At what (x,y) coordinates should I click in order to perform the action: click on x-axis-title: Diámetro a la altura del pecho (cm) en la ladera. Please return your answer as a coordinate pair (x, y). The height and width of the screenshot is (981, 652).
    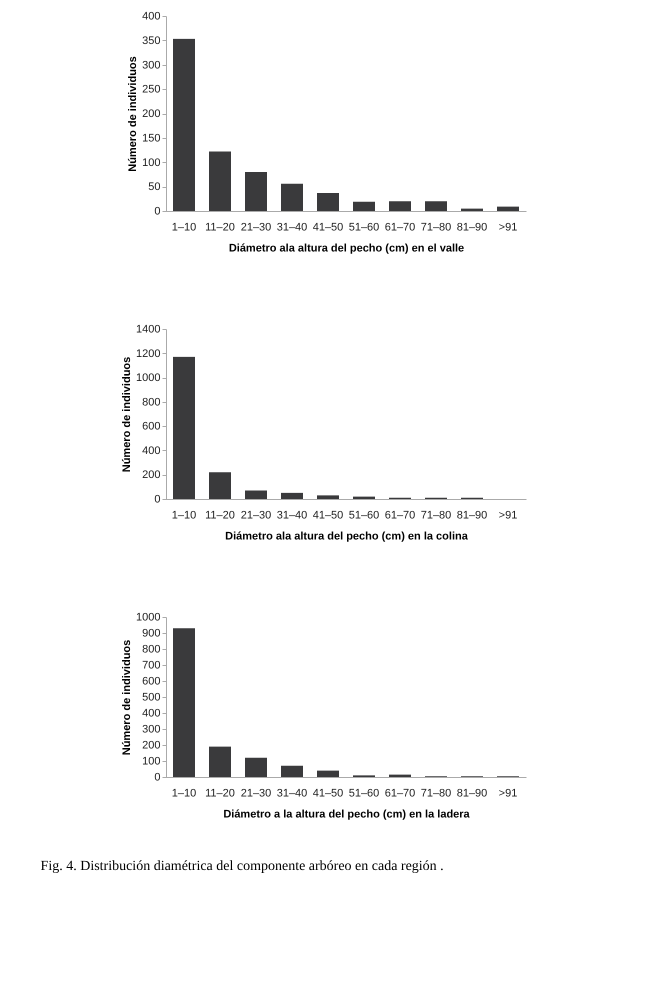
    Looking at the image, I should click on (347, 814).